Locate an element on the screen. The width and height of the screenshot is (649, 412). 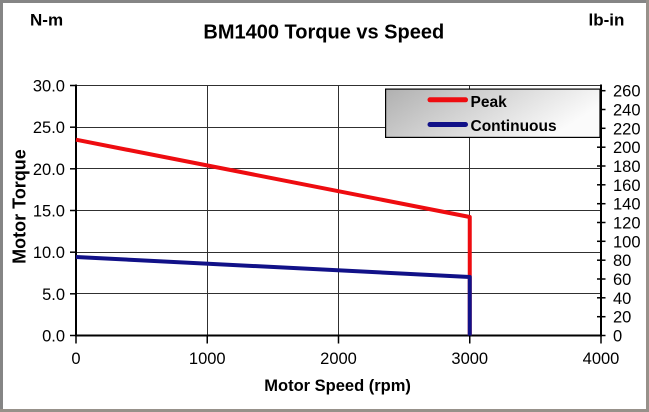
svg-text: 120 is located at coordinates (627, 224).